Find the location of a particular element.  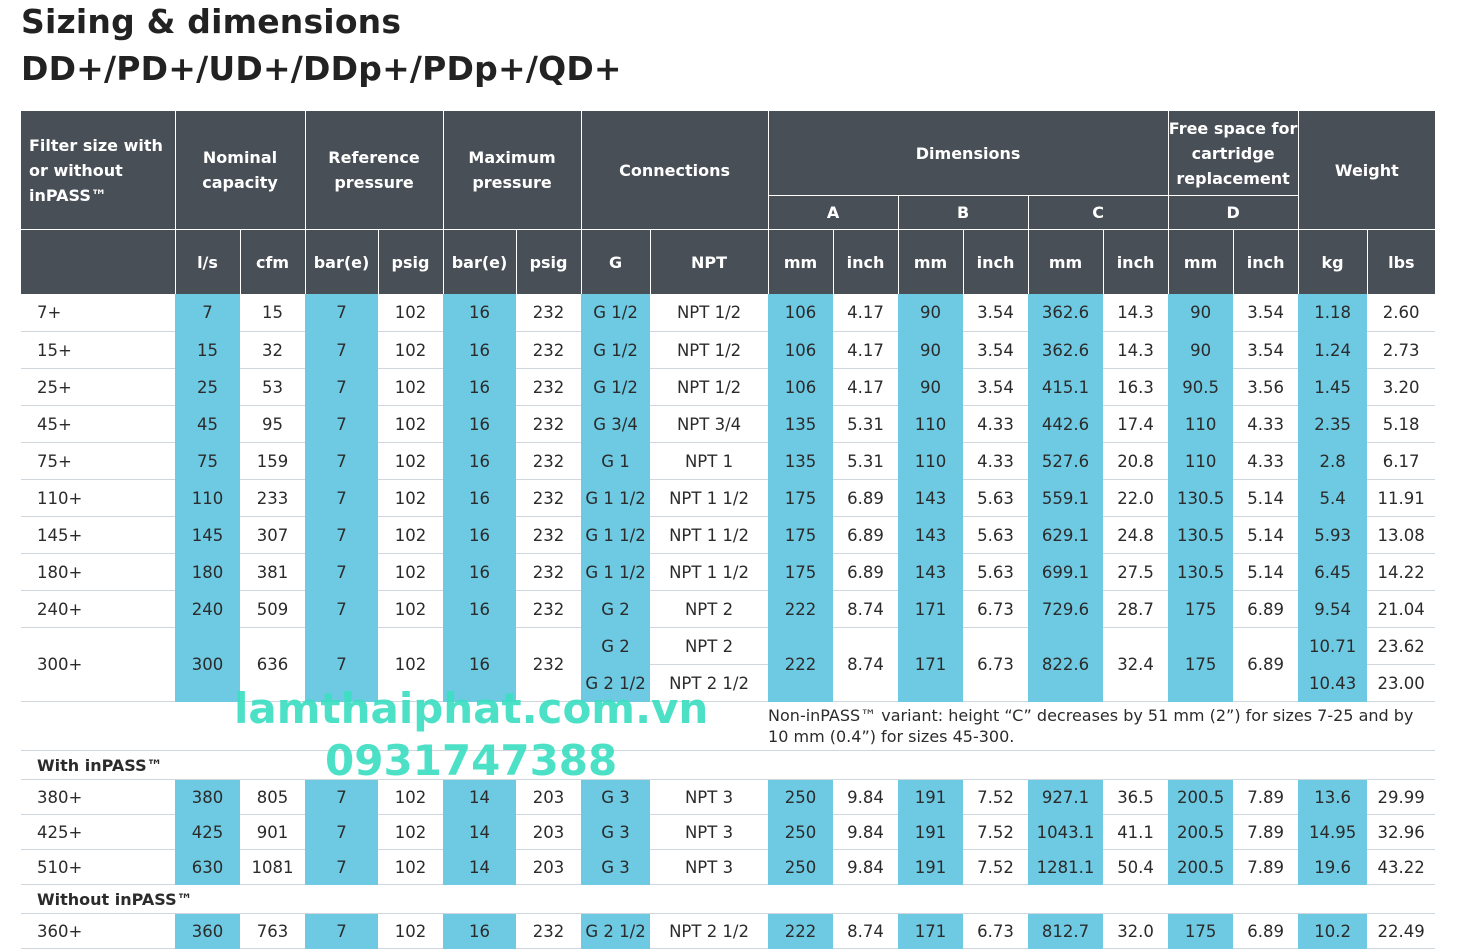

table-cell: NPT 3 is located at coordinates (709, 867).